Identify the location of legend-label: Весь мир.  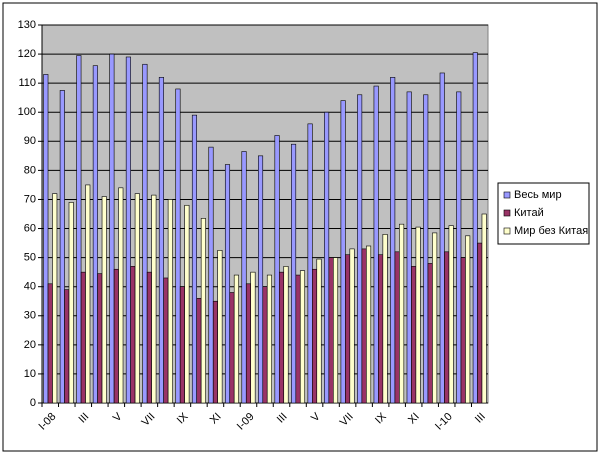
(538, 195).